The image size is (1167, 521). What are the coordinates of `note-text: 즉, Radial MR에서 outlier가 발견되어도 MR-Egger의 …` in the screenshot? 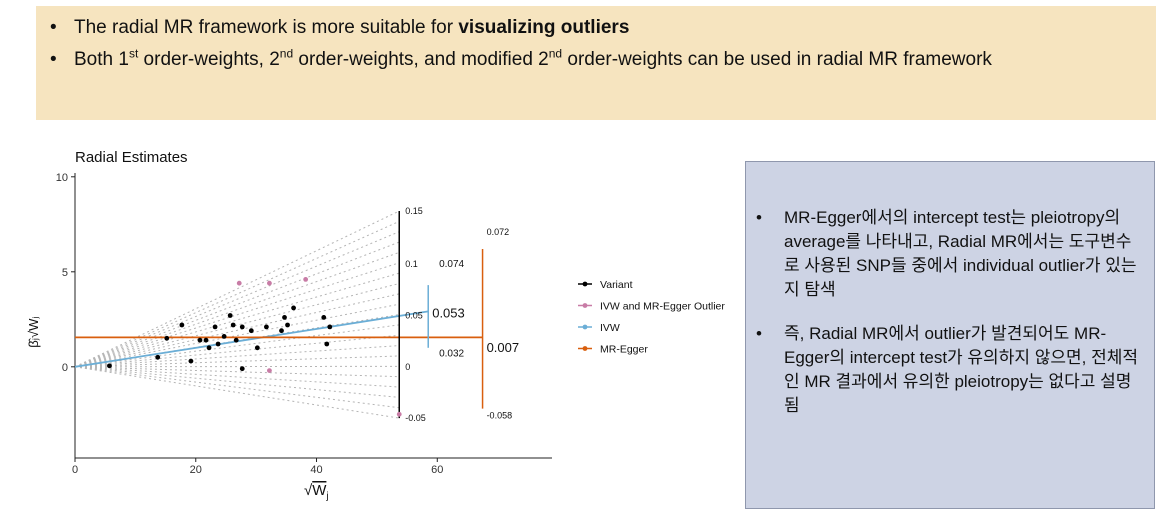 It's located at (961, 369).